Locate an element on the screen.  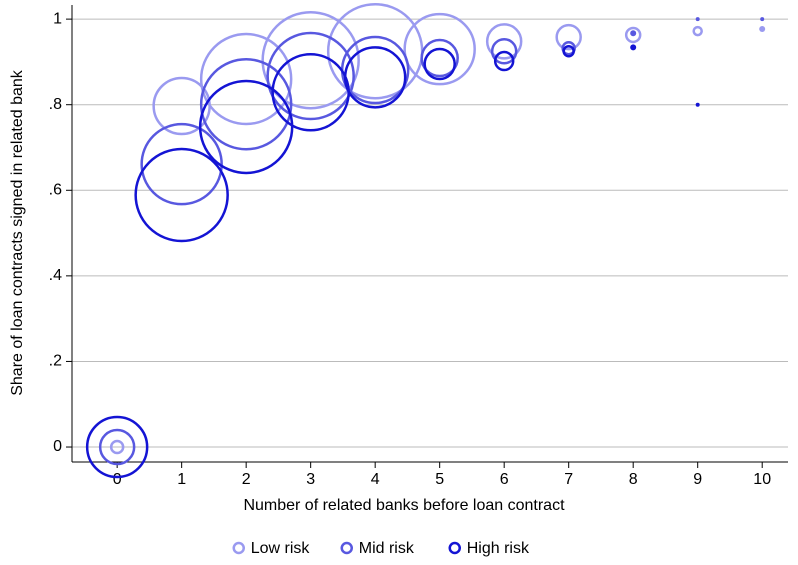
legend-label: Low risk is located at coordinates (281, 548).